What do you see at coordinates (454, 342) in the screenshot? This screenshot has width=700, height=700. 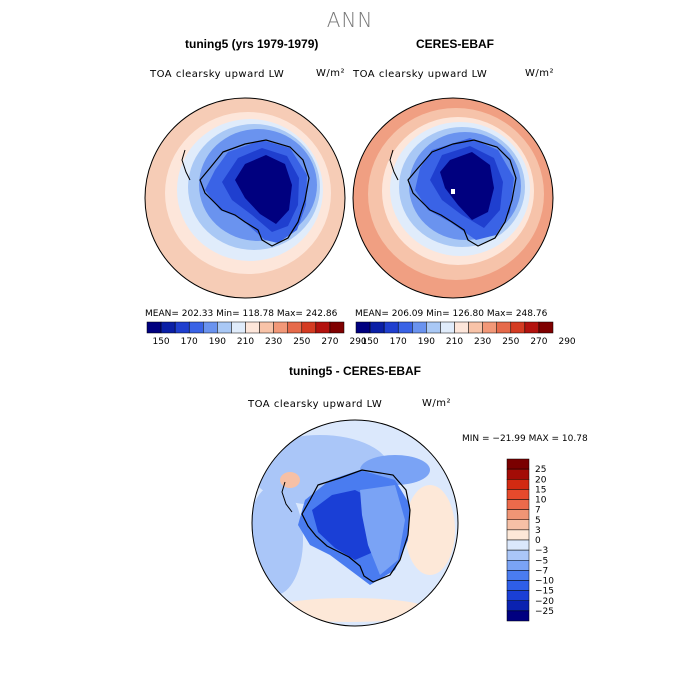 I see `panel2-colorbar-tick-label: 210` at bounding box center [454, 342].